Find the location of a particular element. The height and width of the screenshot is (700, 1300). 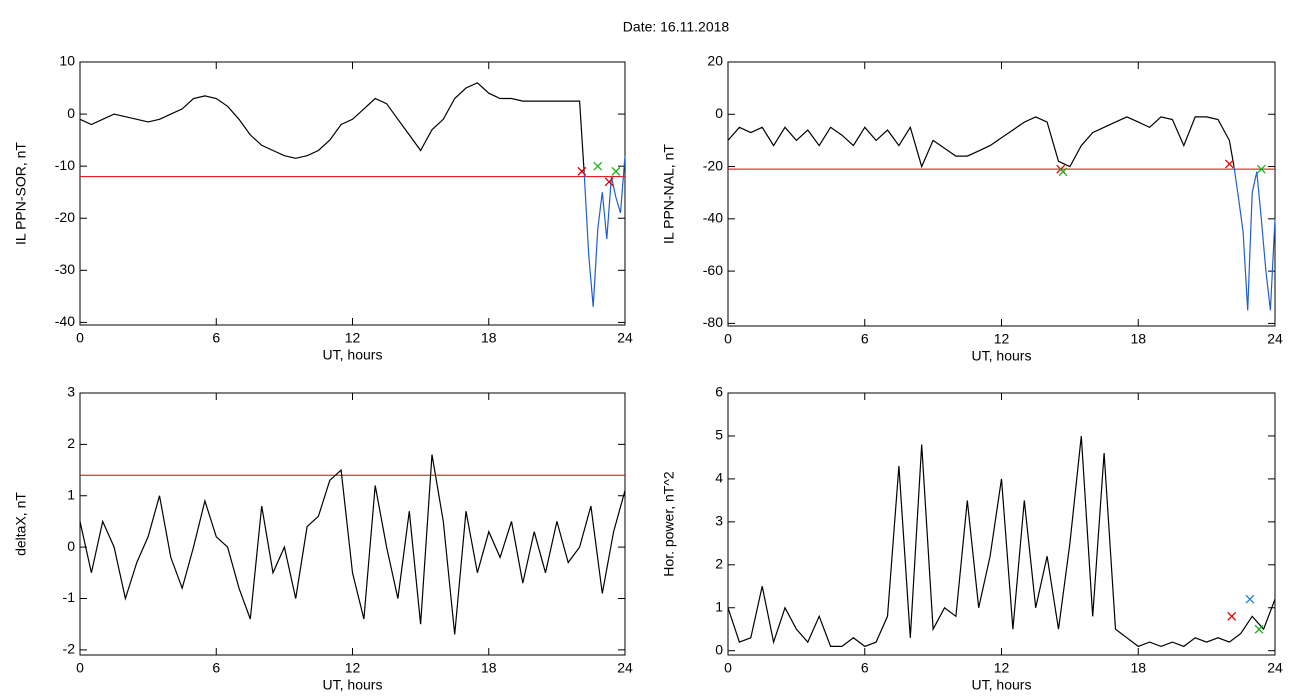

figure-title: Date: 16.11.2018 is located at coordinates (676, 27).